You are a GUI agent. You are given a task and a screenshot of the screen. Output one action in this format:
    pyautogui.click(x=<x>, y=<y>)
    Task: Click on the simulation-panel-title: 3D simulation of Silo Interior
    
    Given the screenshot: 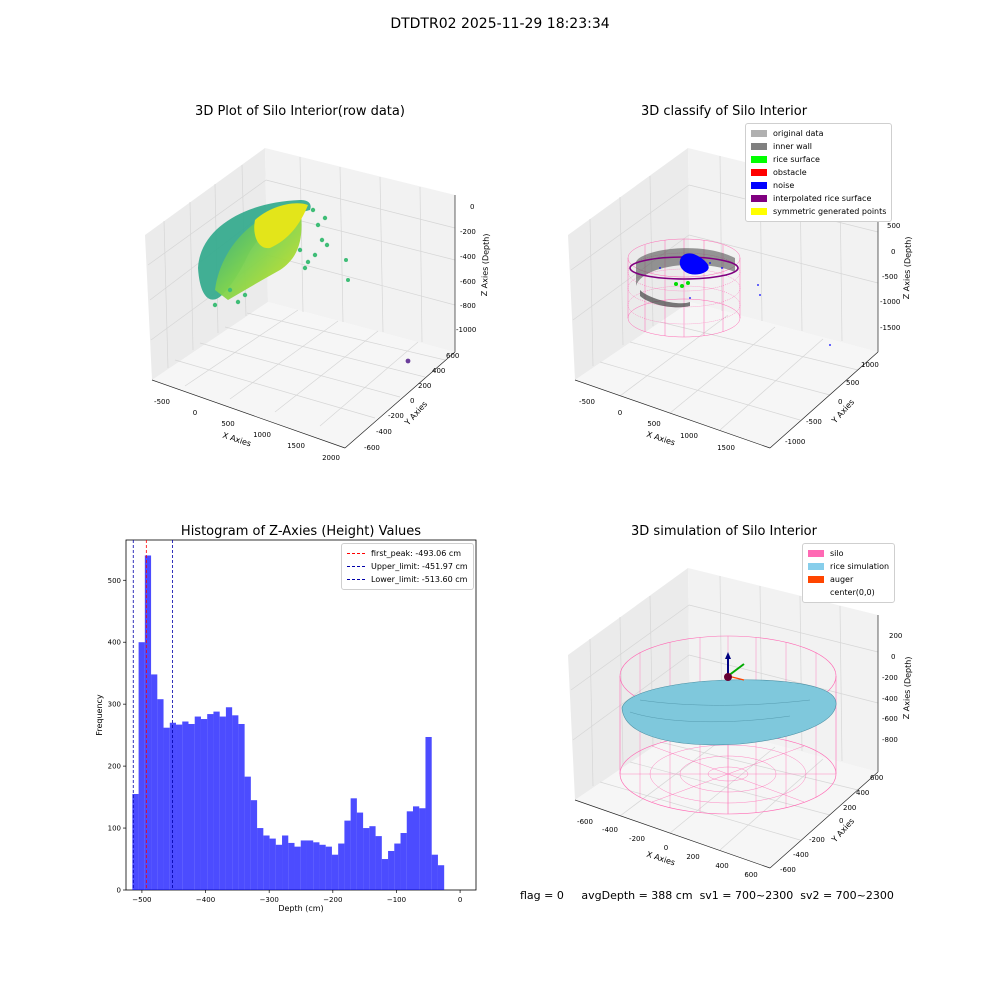 What is the action you would take?
    pyautogui.click(x=724, y=531)
    